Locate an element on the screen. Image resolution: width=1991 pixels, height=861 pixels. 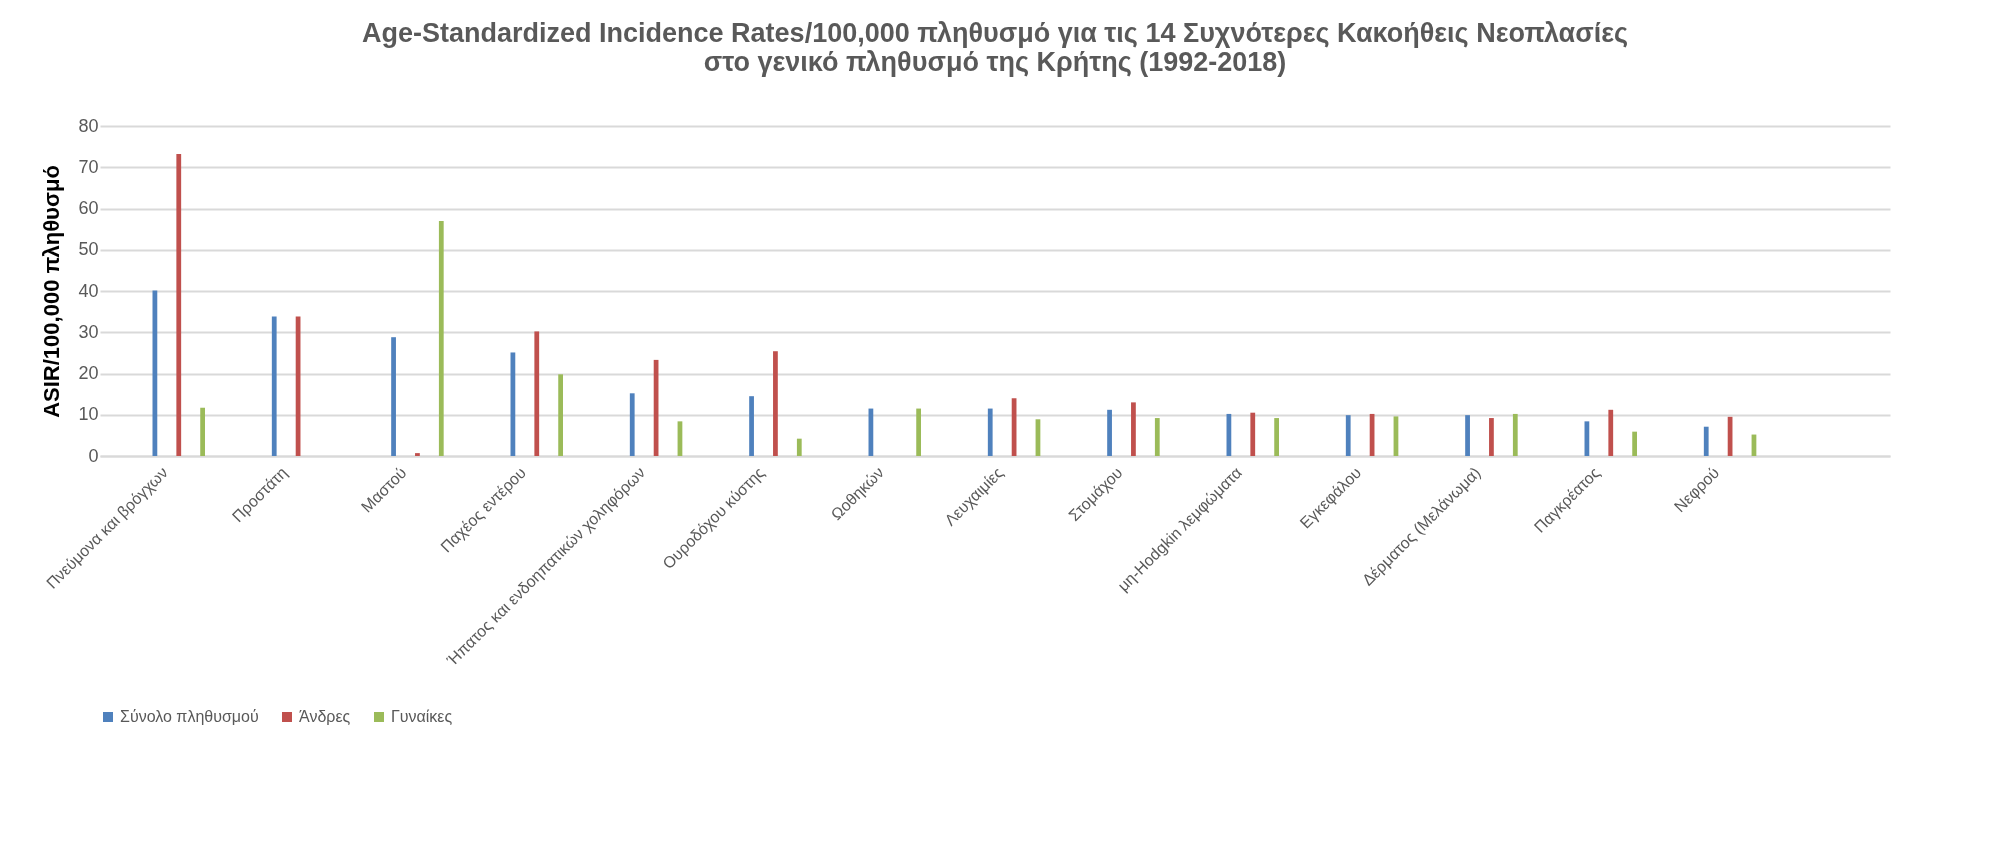
y-tick-label: 70 is located at coordinates (88, 166).